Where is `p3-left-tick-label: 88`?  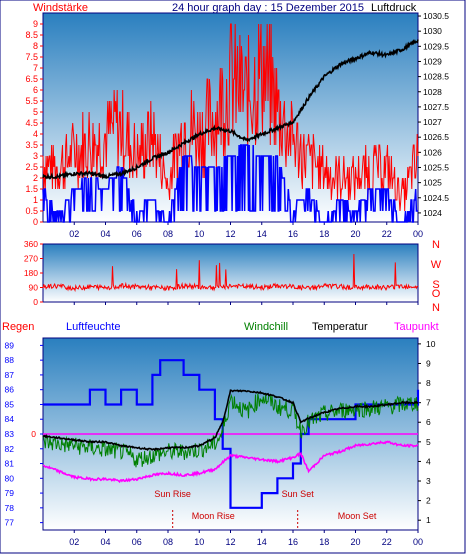
p3-left-tick-label: 88 is located at coordinates (10, 360).